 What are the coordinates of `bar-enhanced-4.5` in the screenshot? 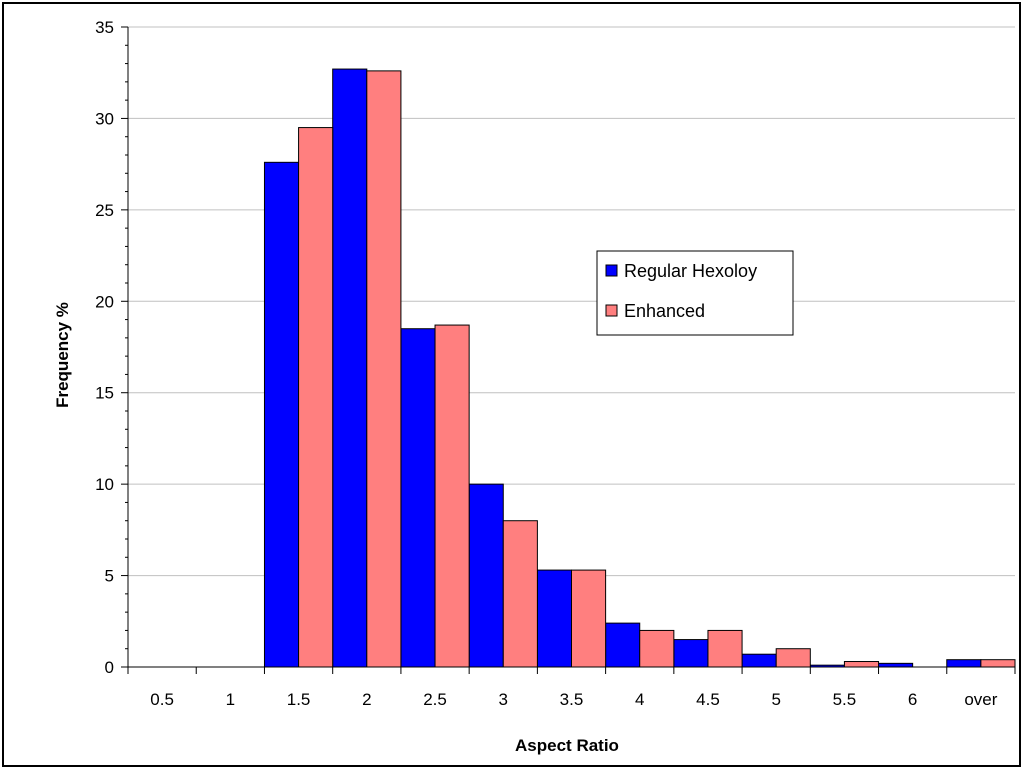 It's located at (725, 648).